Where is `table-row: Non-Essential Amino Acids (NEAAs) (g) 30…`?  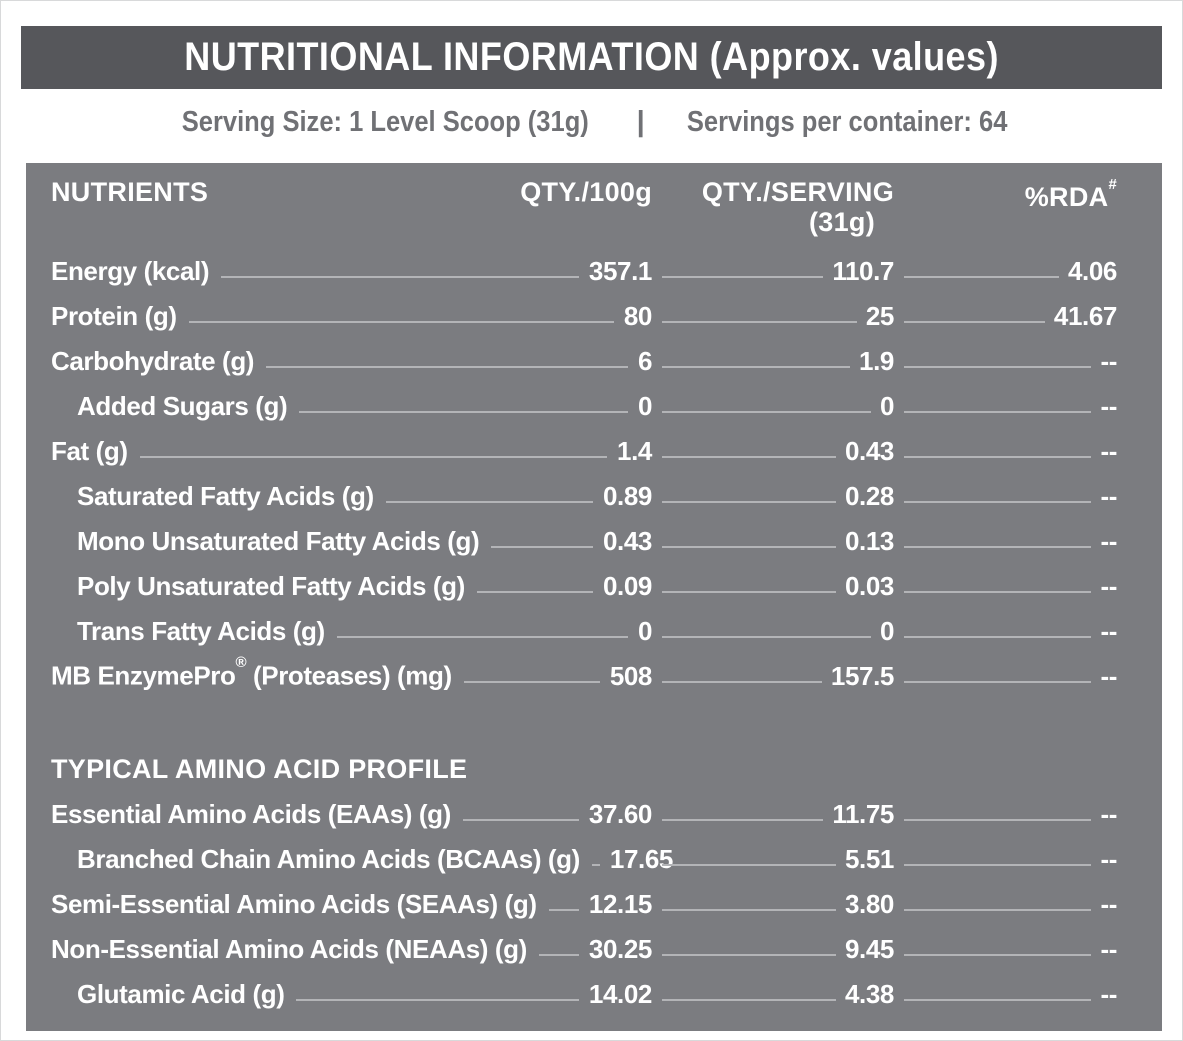 table-row: Non-Essential Amino Acids (NEAAs) (g) 30… is located at coordinates (584, 941).